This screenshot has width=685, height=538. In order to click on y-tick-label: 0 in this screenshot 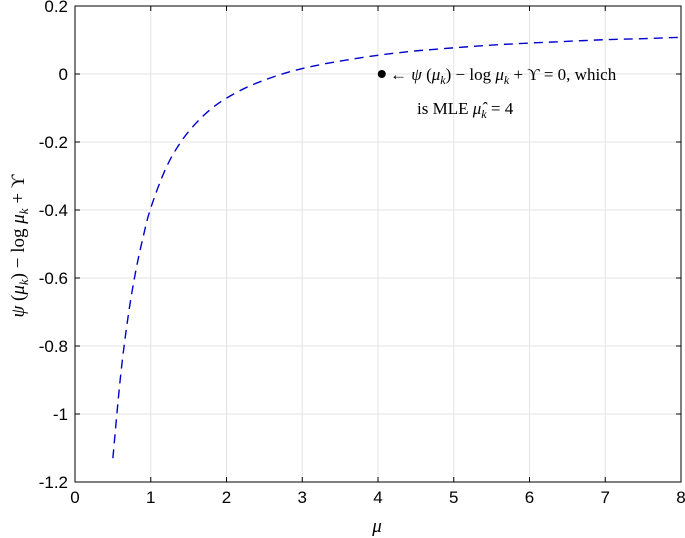, I will do `click(63, 74)`.